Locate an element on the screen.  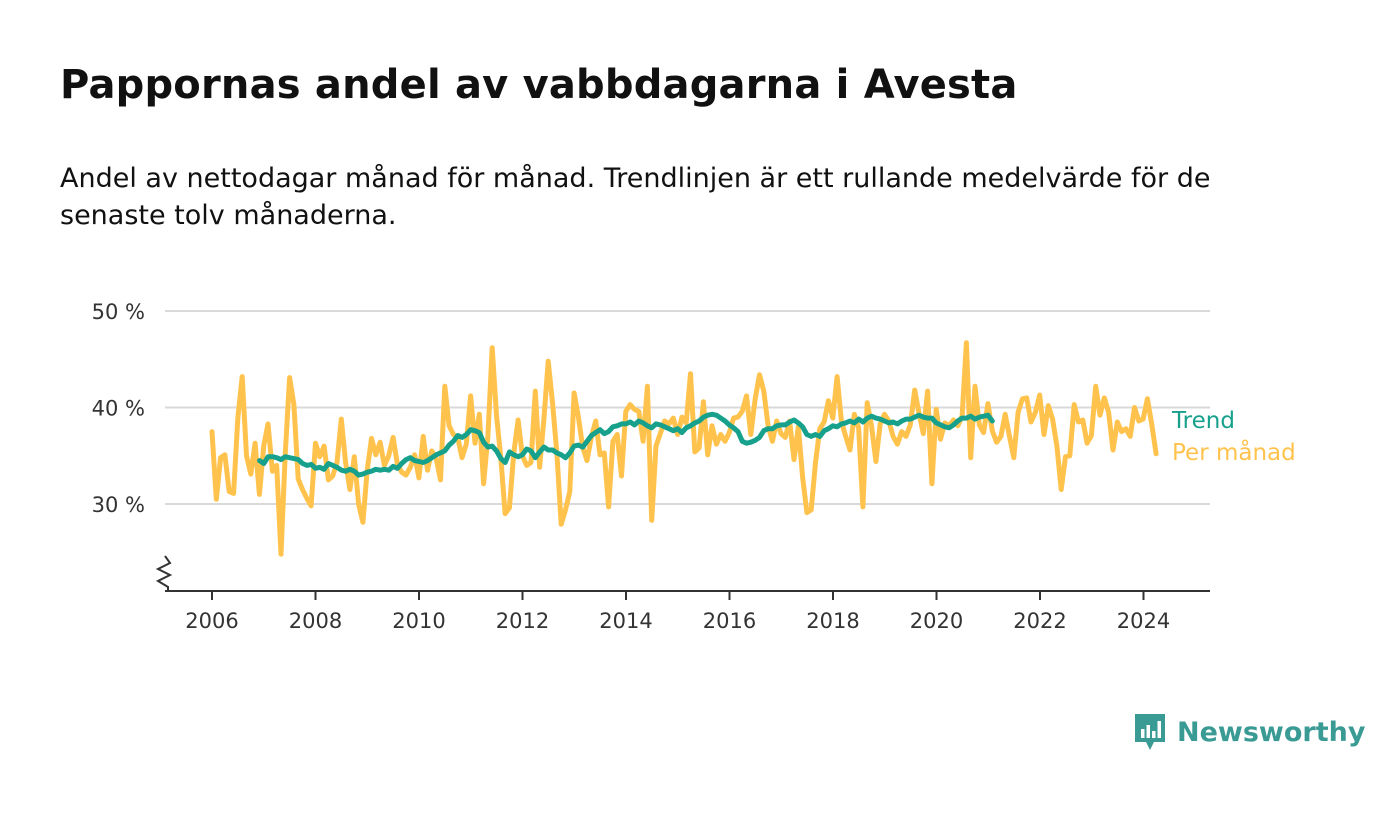
y-axis-ticks: 30 % 40 % 50 % is located at coordinates (118, 408).